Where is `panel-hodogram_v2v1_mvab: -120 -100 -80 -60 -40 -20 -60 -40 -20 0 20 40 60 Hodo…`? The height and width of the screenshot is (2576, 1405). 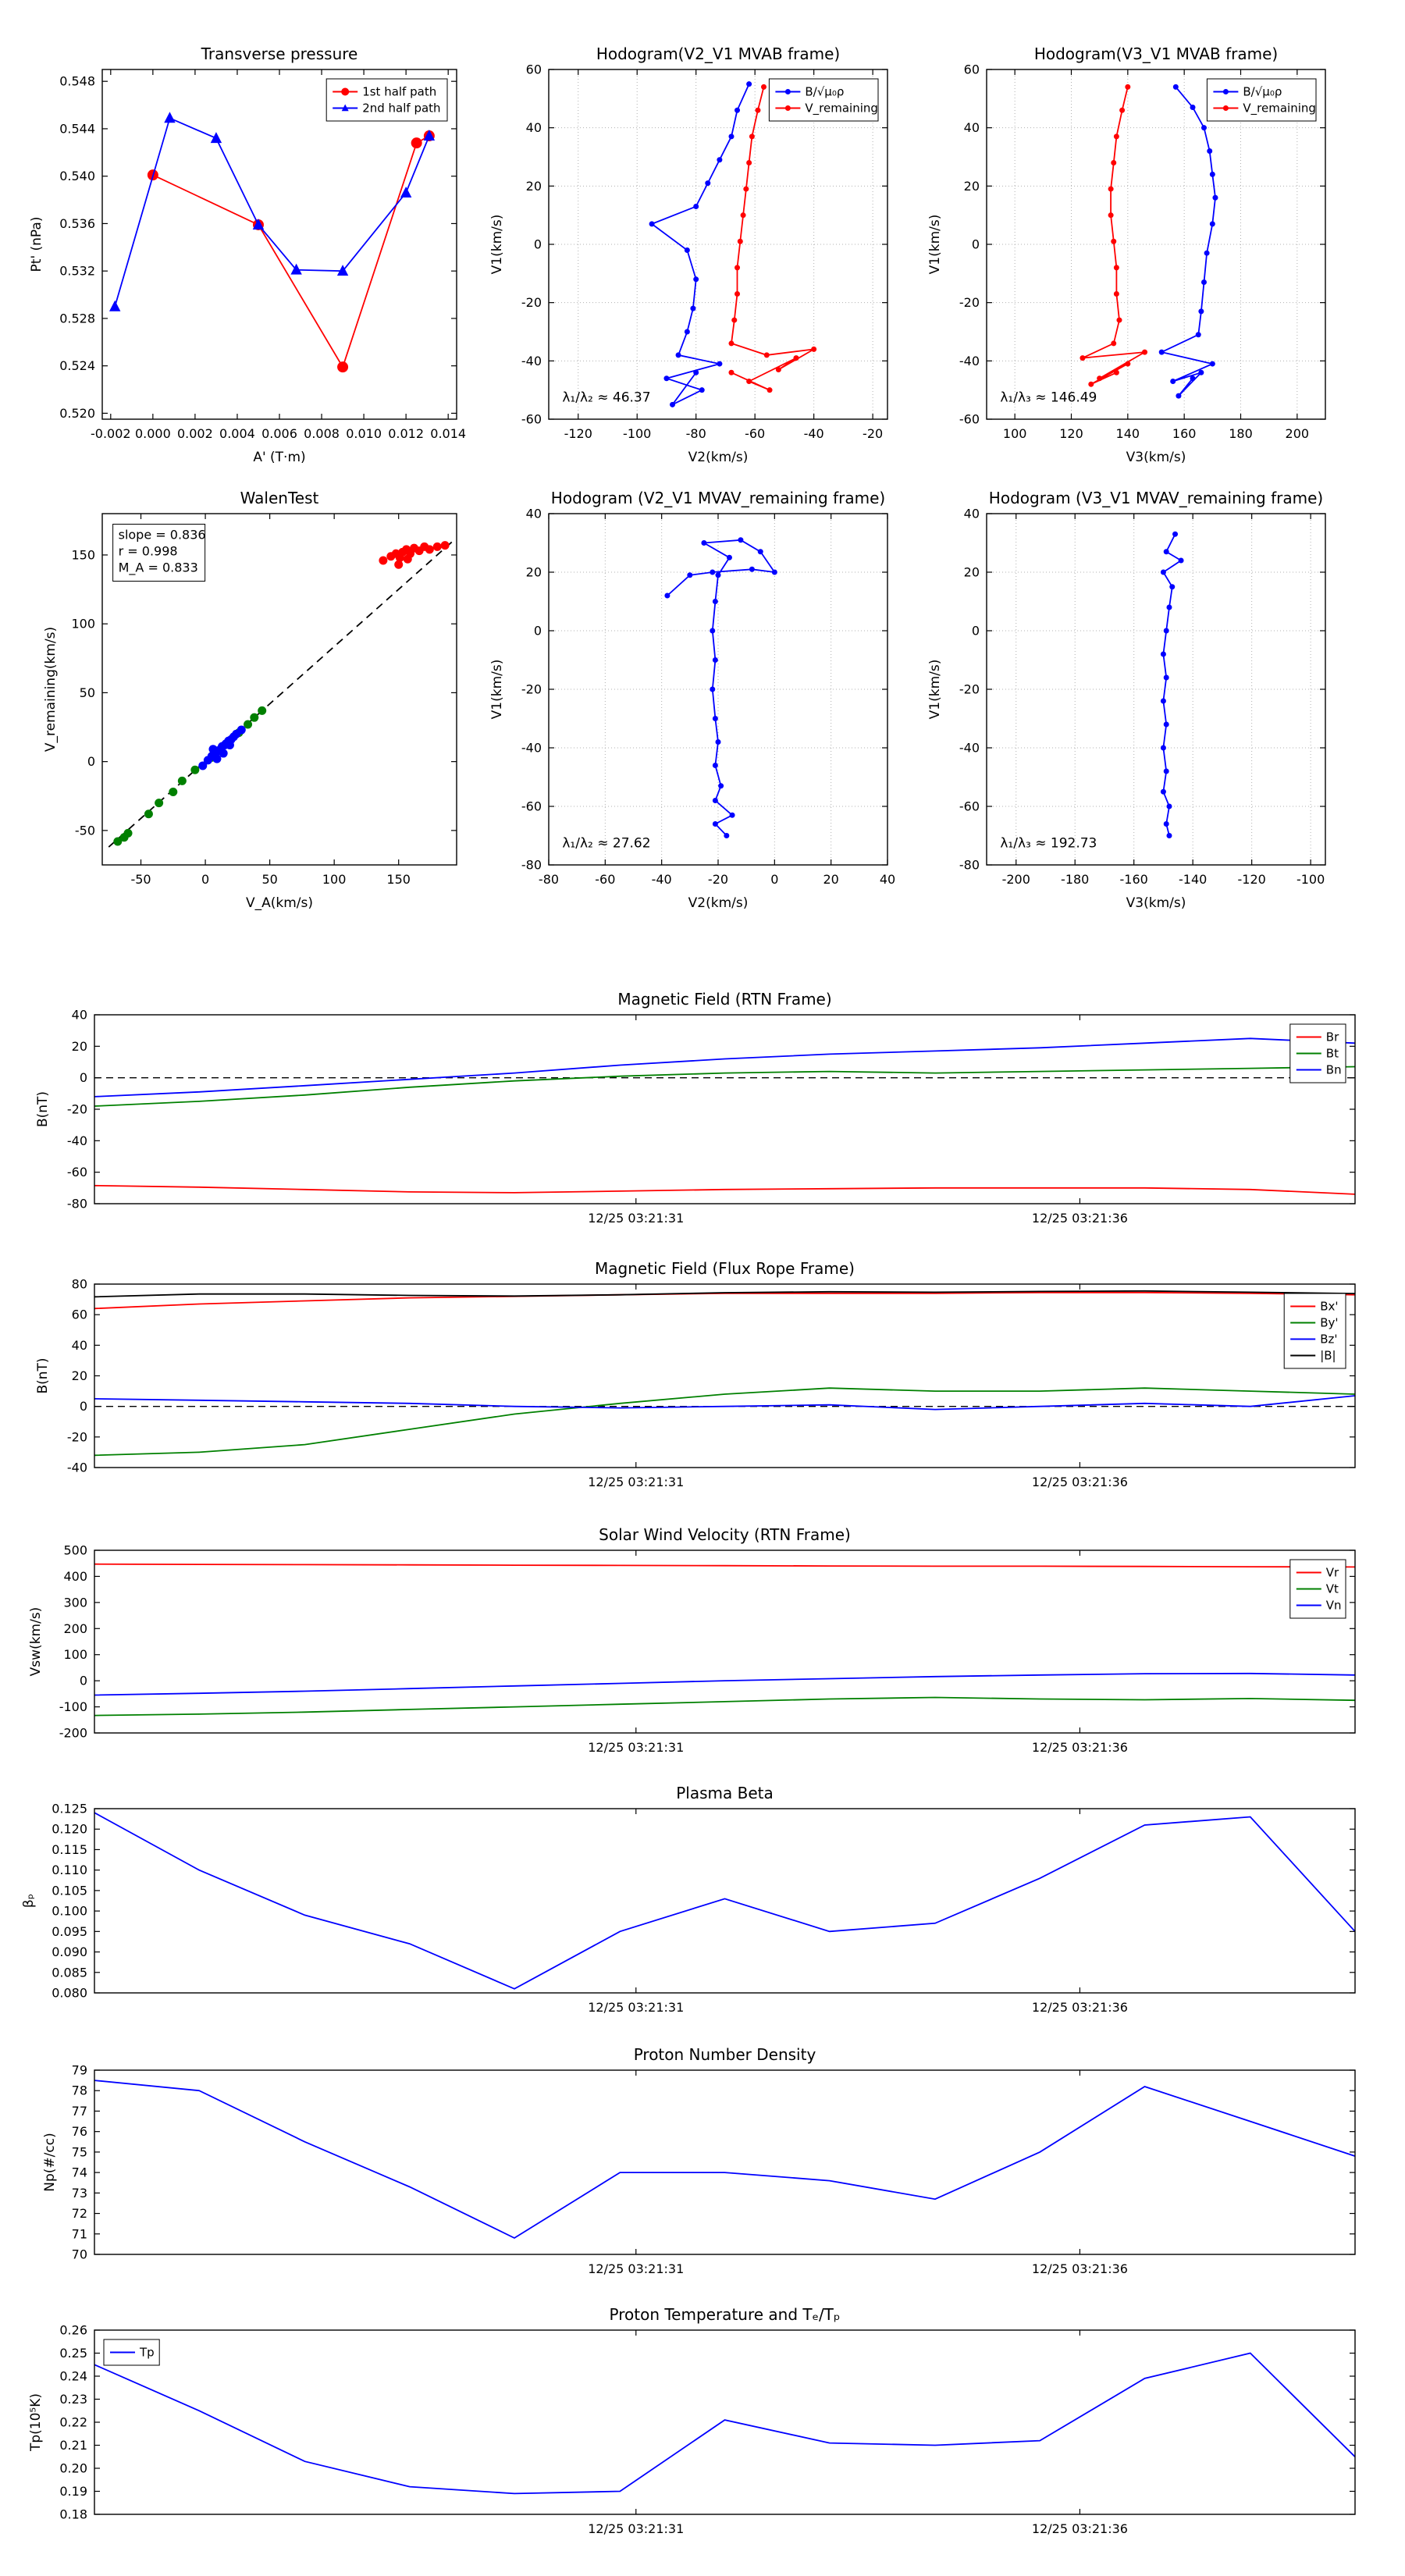 panel-hodogram_v2v1_mvab: -120 -100 -80 -60 -40 -20 -60 -40 -20 0 20 40 60 Hodo… is located at coordinates (688, 255).